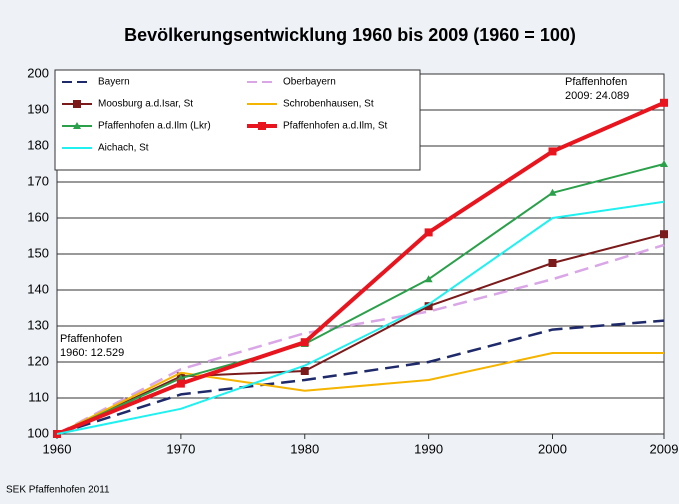 This screenshot has width=679, height=504. What do you see at coordinates (57, 448) in the screenshot?
I see `x-tick-label: 1960` at bounding box center [57, 448].